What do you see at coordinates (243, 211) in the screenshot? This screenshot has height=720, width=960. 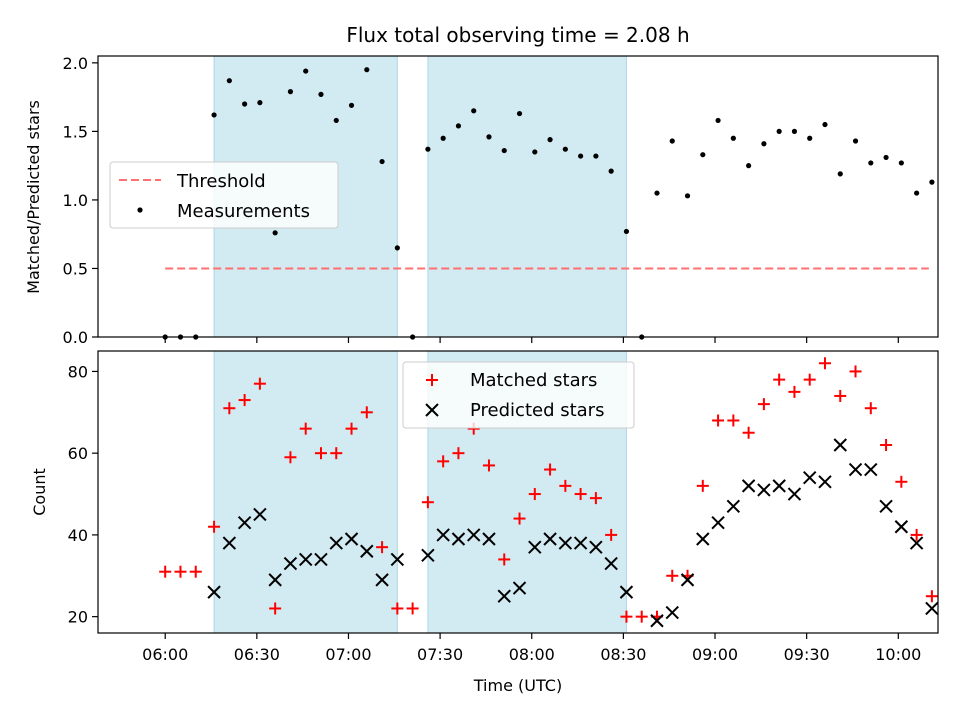 I see `legend-measurement-label: Measurements` at bounding box center [243, 211].